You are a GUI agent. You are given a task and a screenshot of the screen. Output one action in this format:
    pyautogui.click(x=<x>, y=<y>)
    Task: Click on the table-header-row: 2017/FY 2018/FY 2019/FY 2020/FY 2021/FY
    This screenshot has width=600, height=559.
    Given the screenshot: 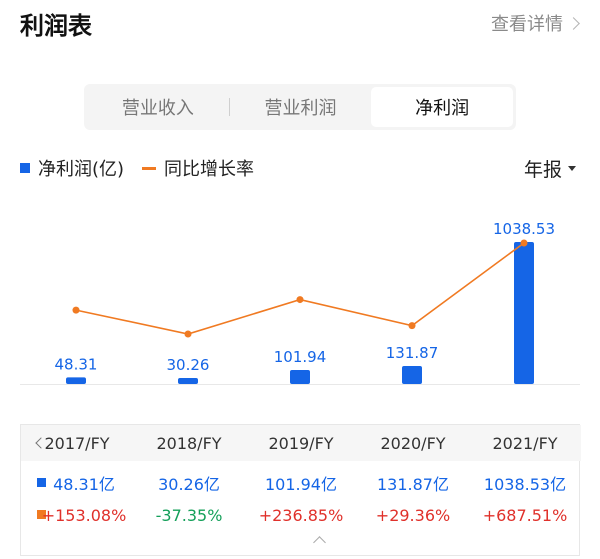 What is the action you would take?
    pyautogui.click(x=301, y=443)
    